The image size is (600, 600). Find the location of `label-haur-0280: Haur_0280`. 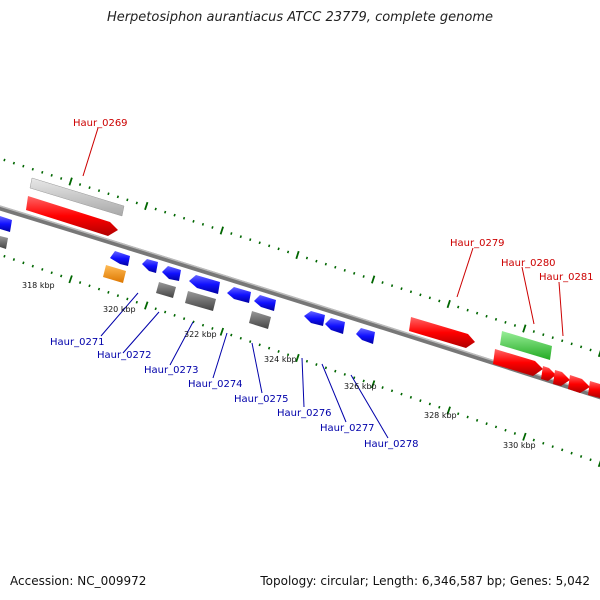

label-haur-0280: Haur_0280 is located at coordinates (528, 263).